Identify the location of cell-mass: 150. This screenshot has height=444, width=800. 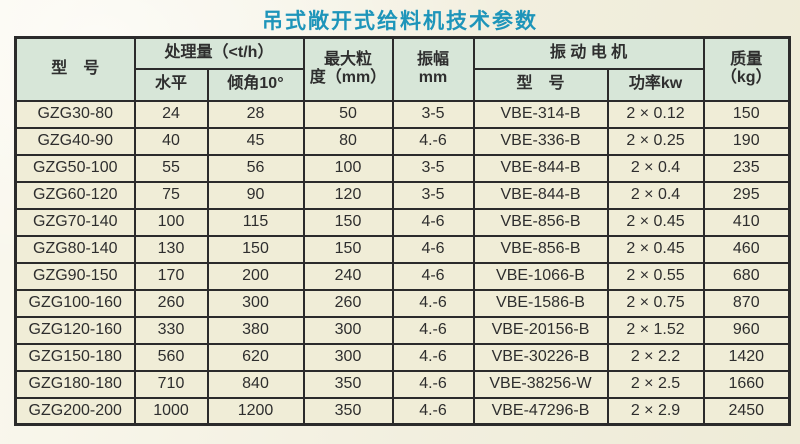
(746, 114).